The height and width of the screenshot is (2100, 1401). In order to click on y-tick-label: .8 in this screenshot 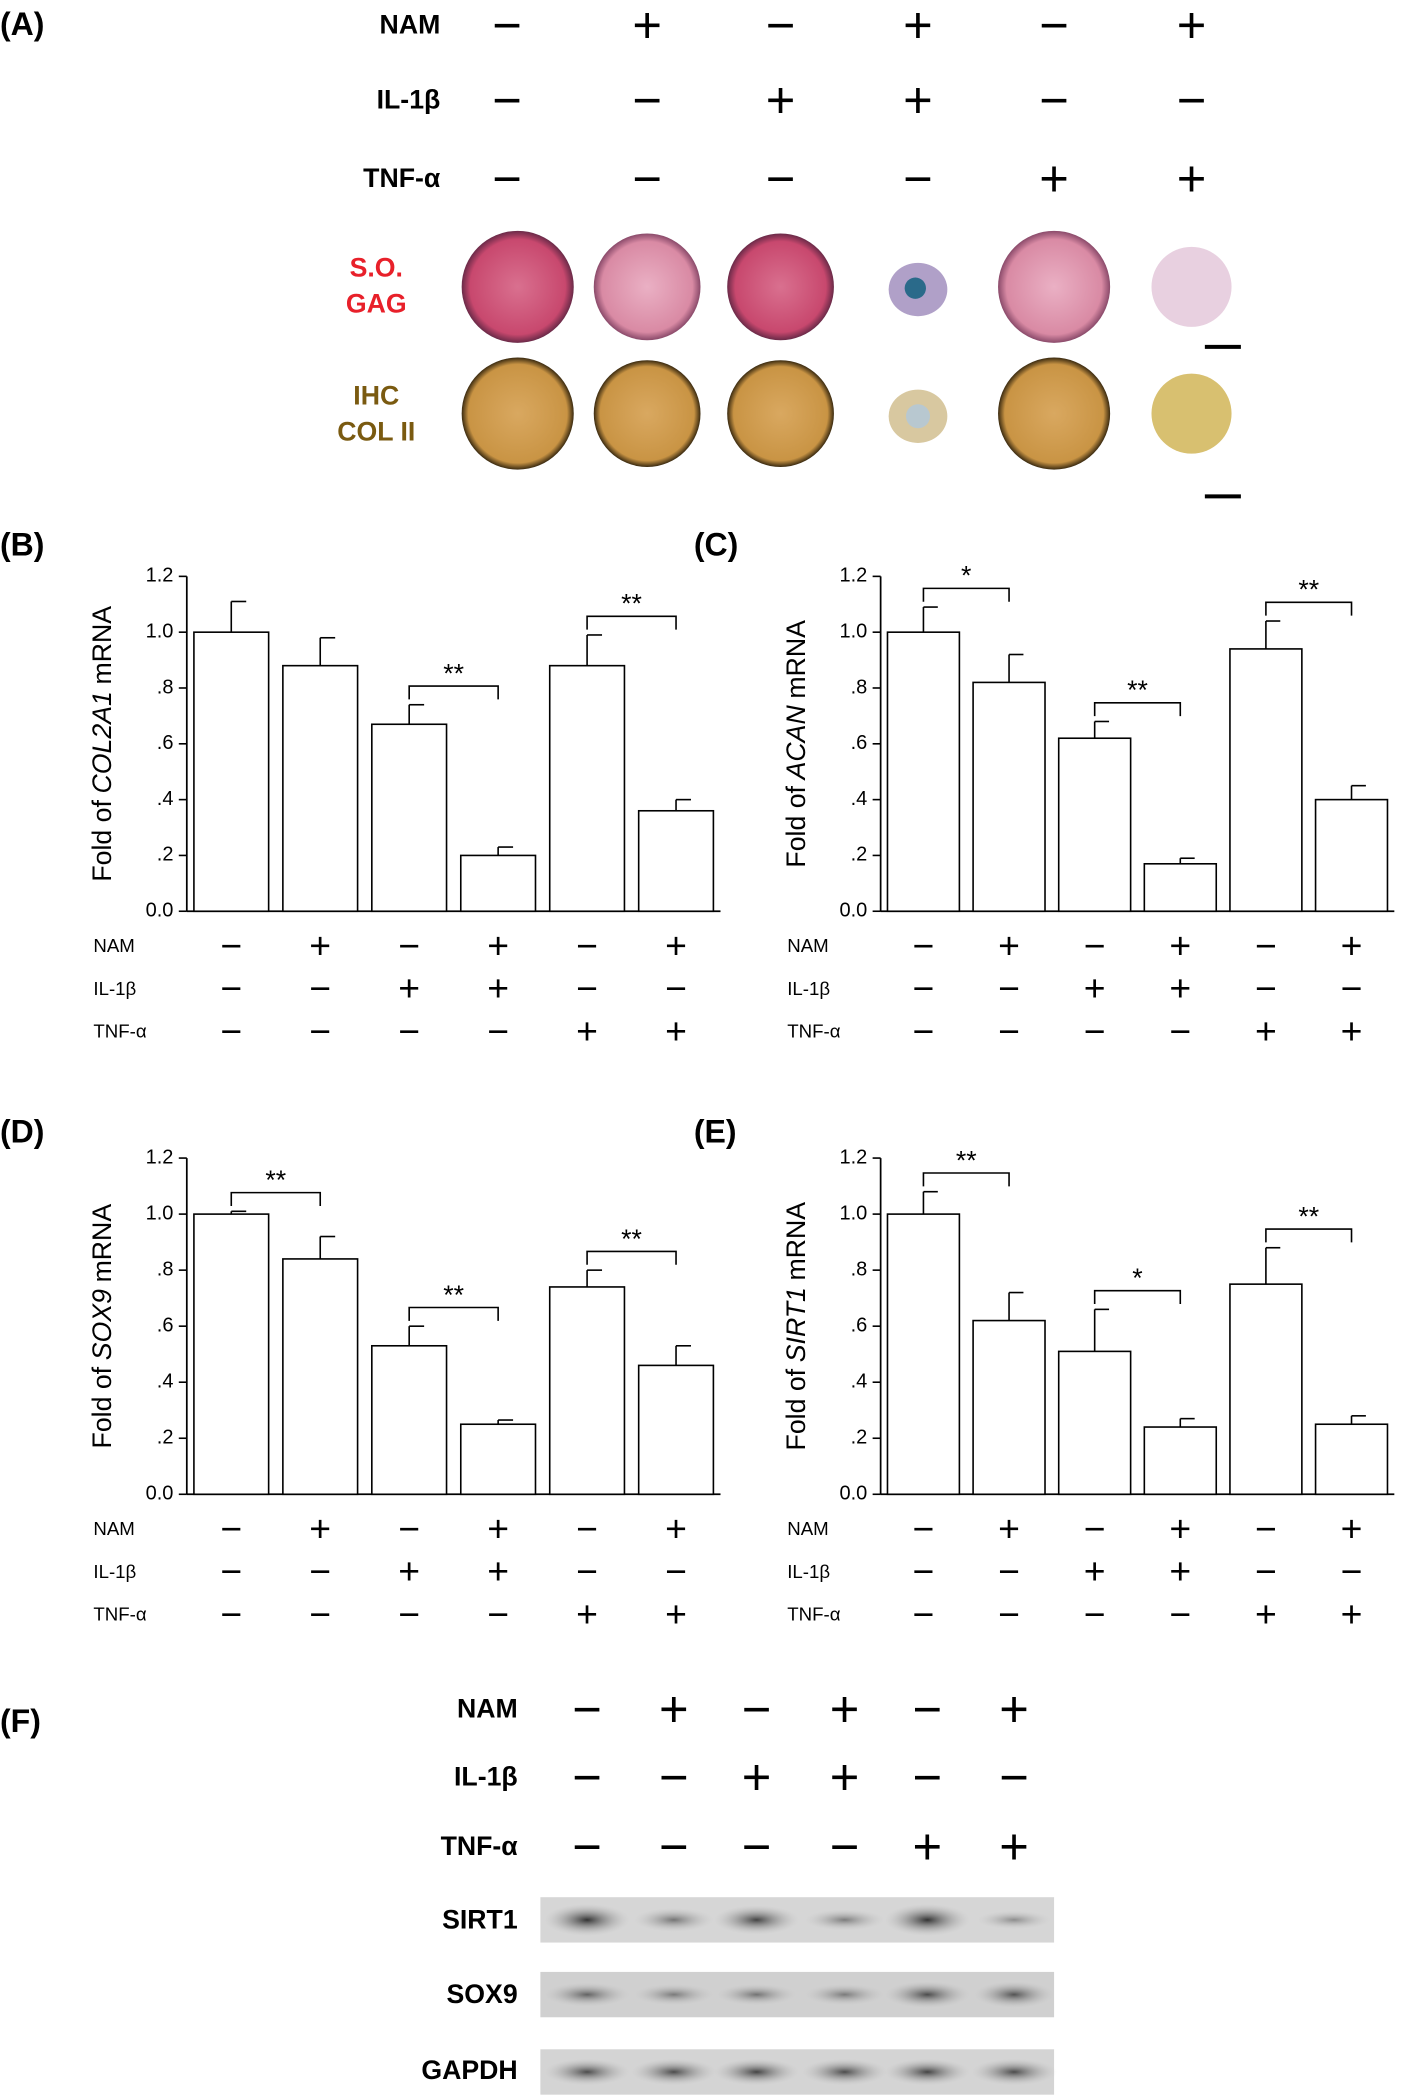, I will do `click(859, 1269)`.